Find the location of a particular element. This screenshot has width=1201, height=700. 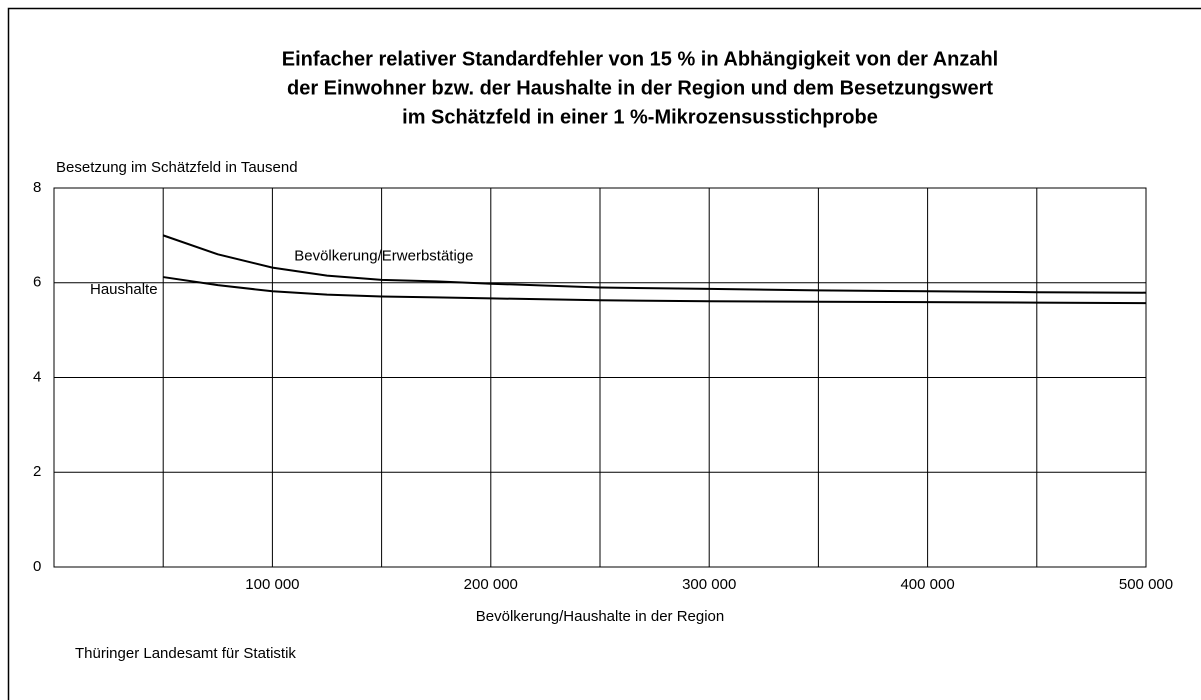

series-label: Haushalte is located at coordinates (124, 289).